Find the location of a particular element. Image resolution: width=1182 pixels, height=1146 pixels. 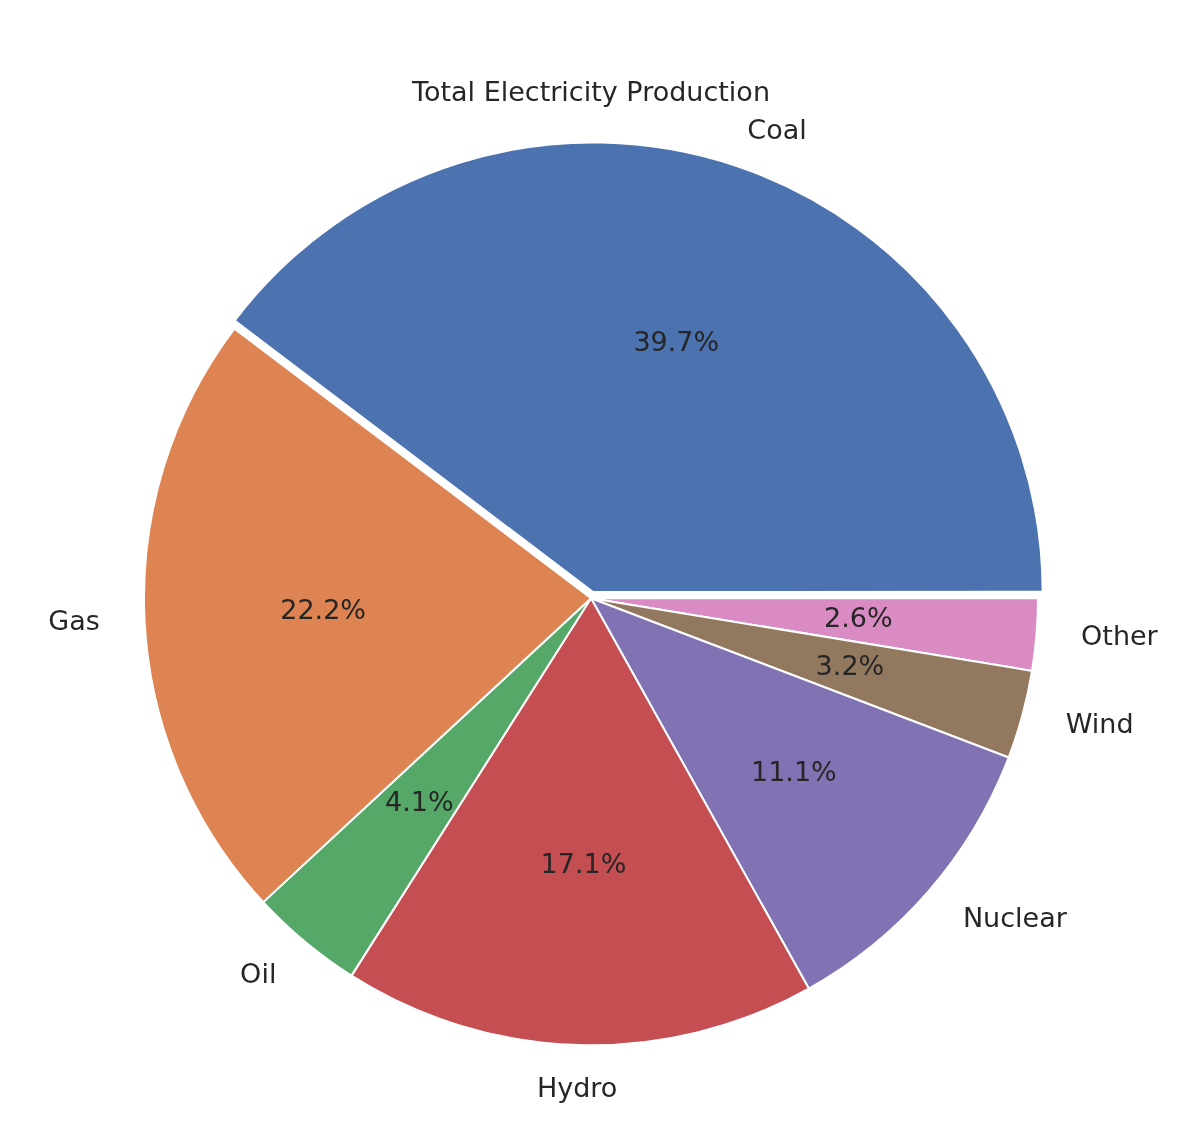

data-label: 3.2% is located at coordinates (850, 666).